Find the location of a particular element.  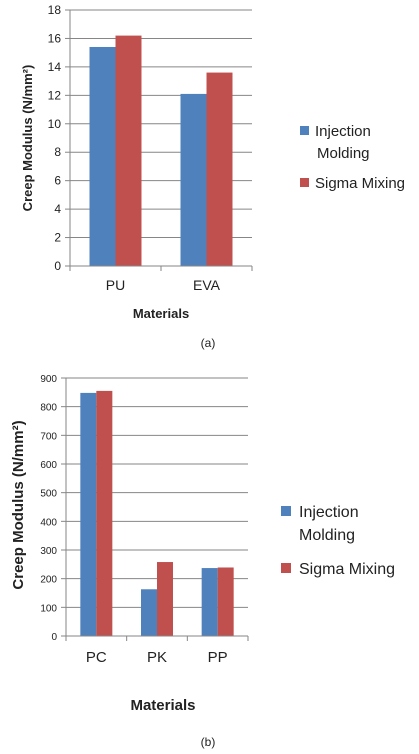

y-tick-label: 800 is located at coordinates (48, 408).